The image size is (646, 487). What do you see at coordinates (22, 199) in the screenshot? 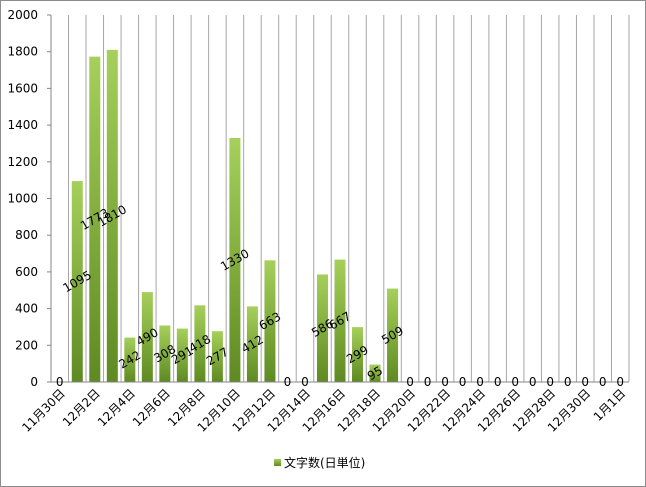
I see `y-tick-label: 1000` at bounding box center [22, 199].